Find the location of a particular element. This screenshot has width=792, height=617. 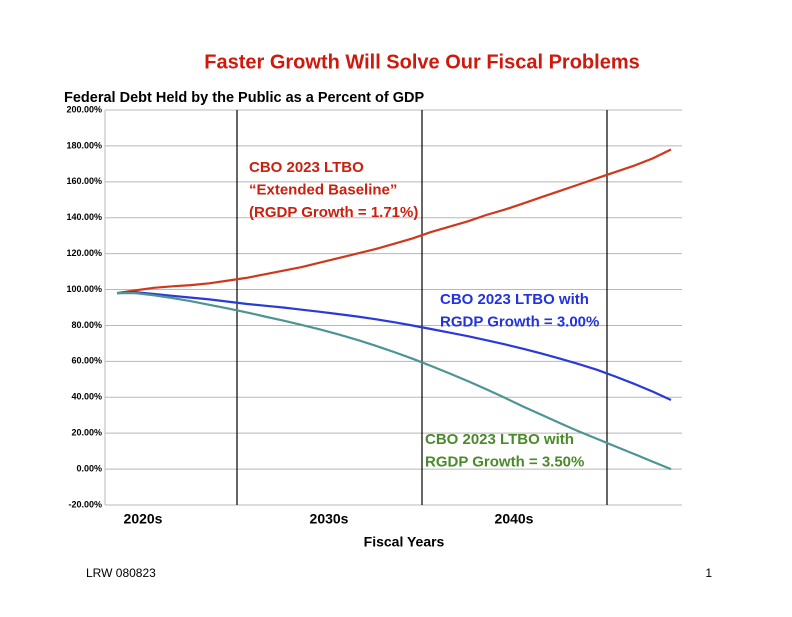

x-category-label: 2020s is located at coordinates (143, 519).